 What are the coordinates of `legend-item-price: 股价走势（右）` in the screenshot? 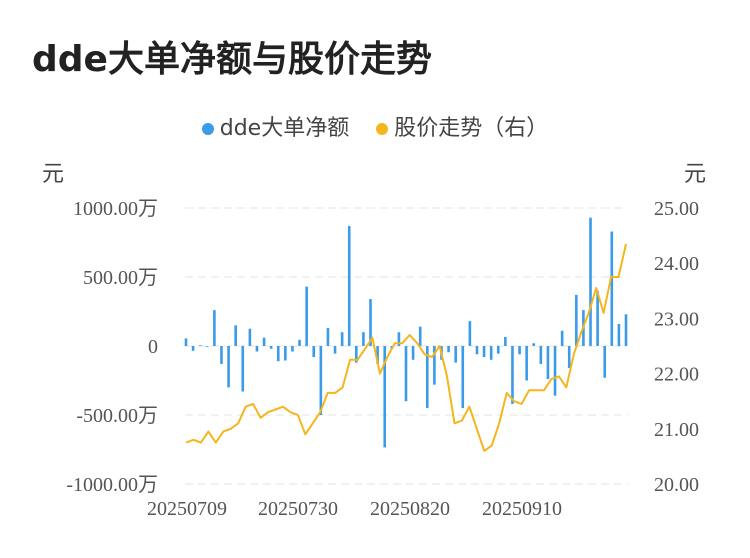 It's located at (462, 126).